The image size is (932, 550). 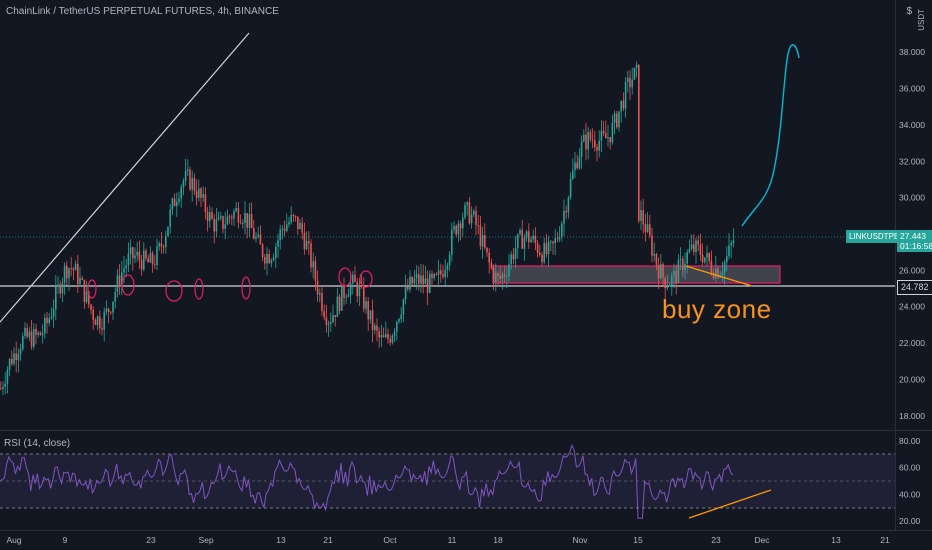 I want to click on price-tick-label: 32.000, so click(x=912, y=161).